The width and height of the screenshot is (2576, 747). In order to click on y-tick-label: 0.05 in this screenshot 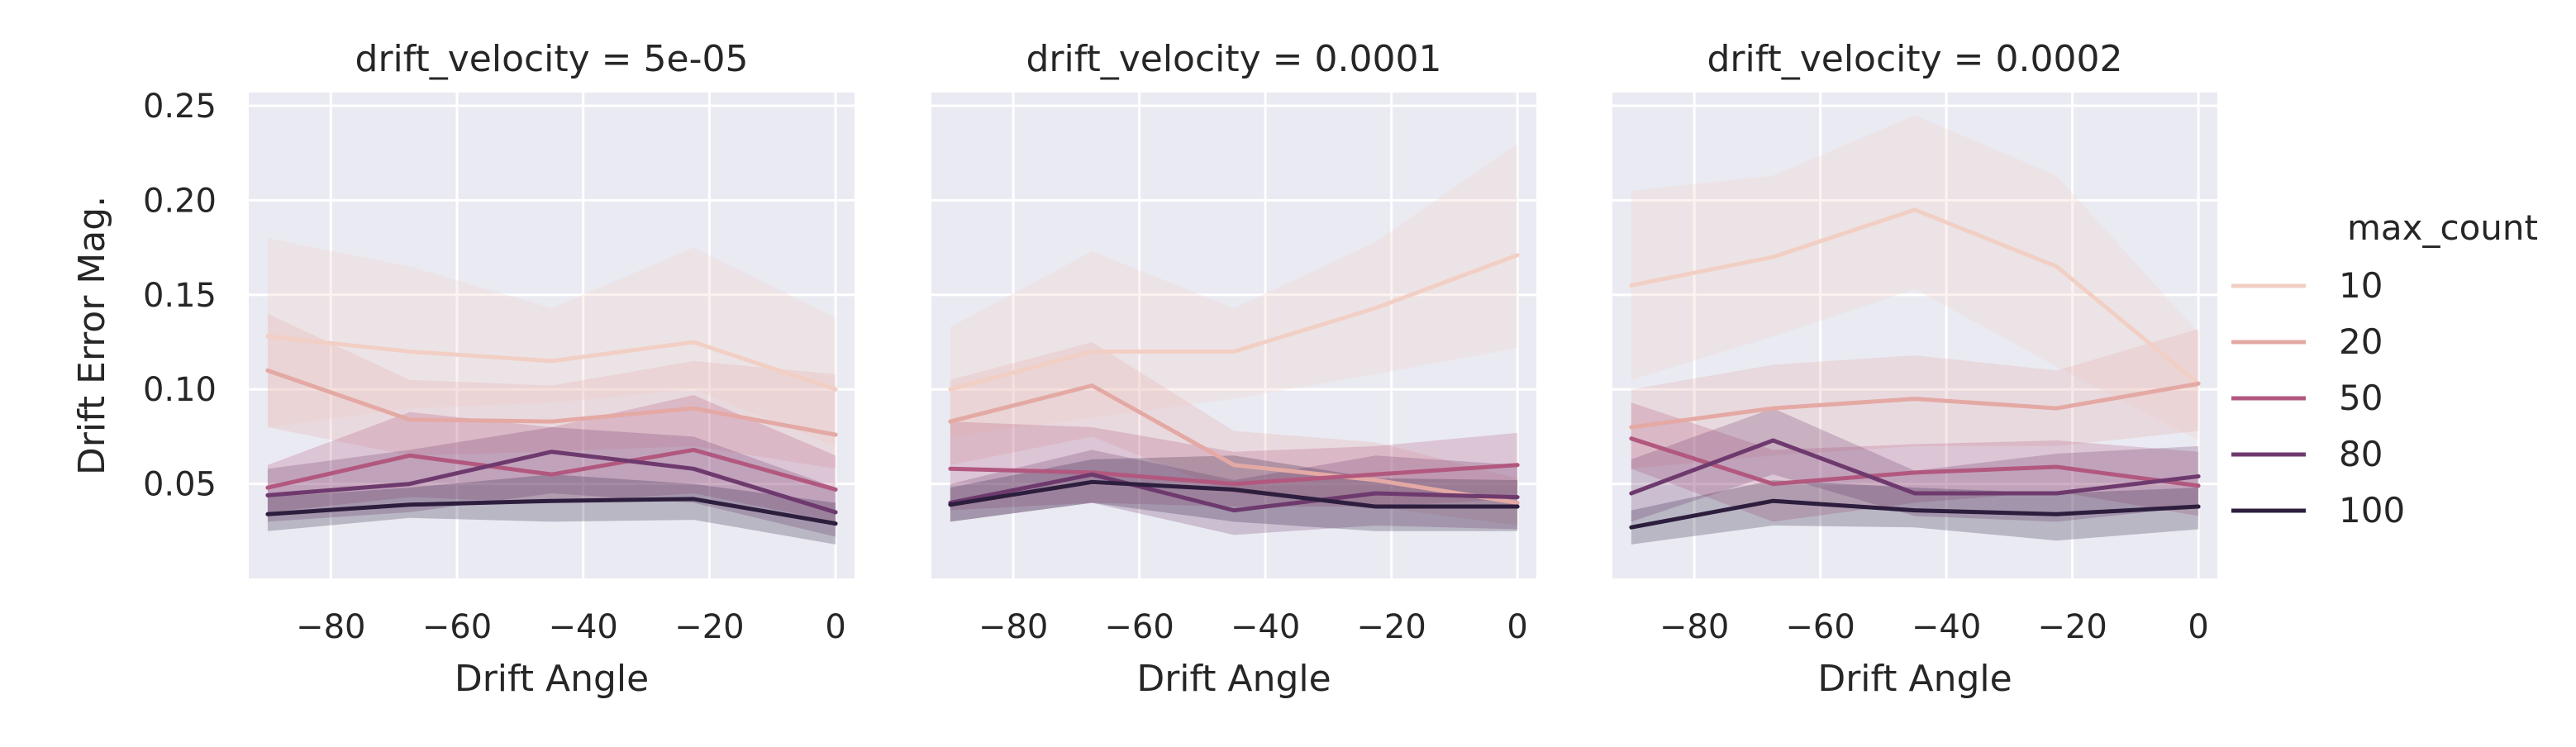, I will do `click(180, 485)`.